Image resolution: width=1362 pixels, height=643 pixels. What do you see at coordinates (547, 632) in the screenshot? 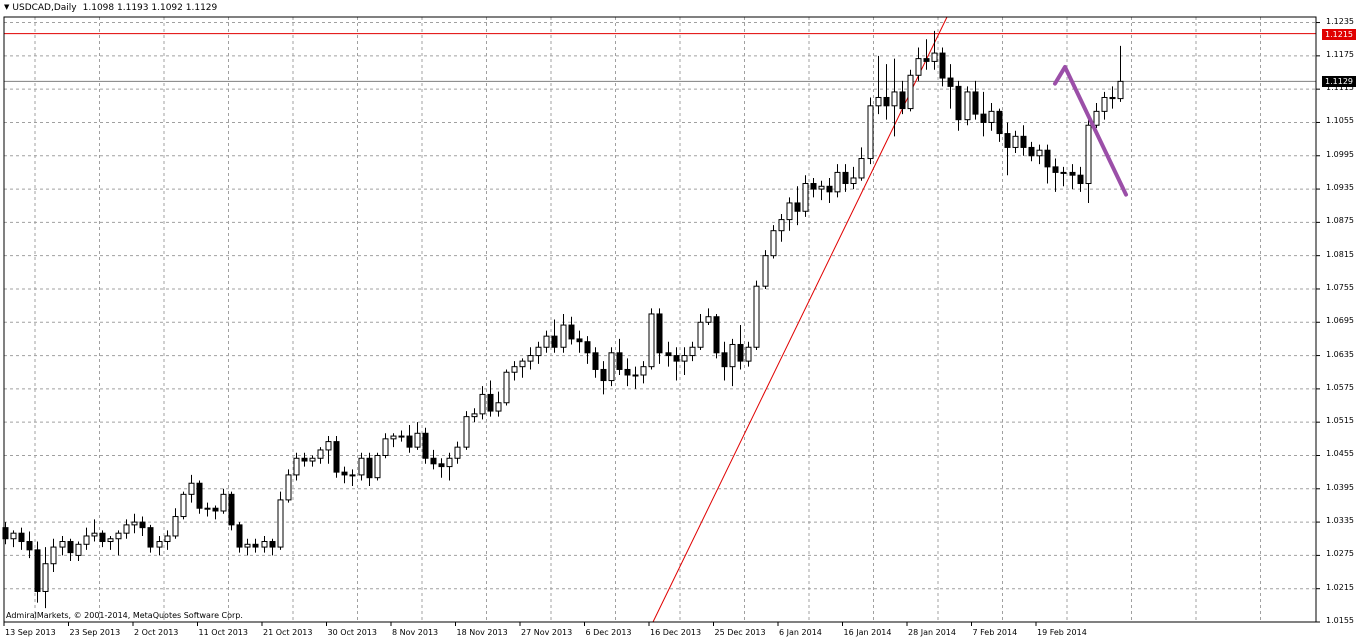
I see `x-tick-label: 27 Nov 2013` at bounding box center [547, 632].